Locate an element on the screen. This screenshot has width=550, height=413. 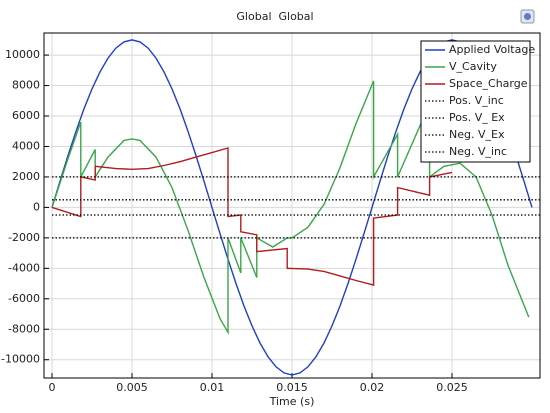
y-tick-label: 8000 is located at coordinates (26, 85).